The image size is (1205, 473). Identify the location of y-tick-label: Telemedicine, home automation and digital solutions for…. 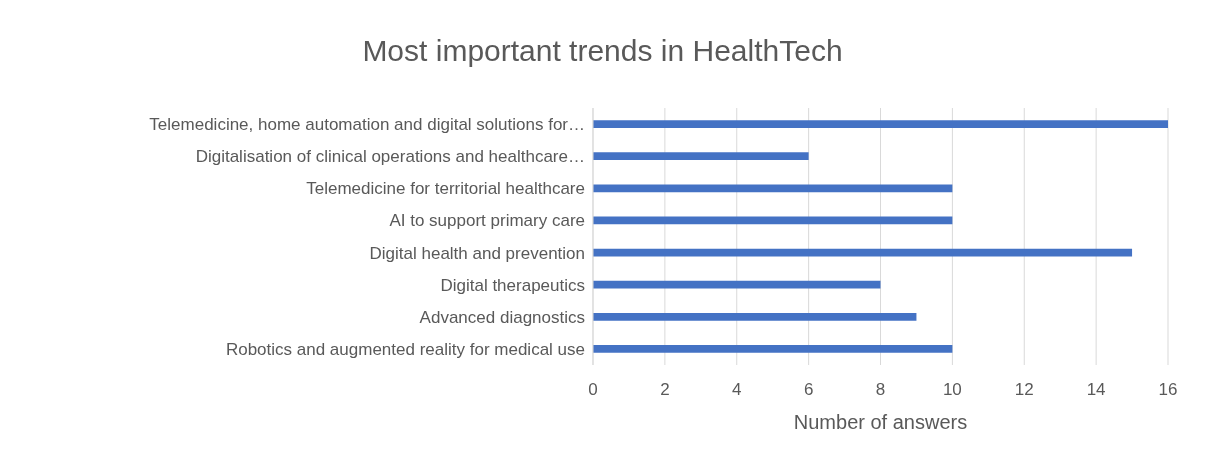
(367, 125).